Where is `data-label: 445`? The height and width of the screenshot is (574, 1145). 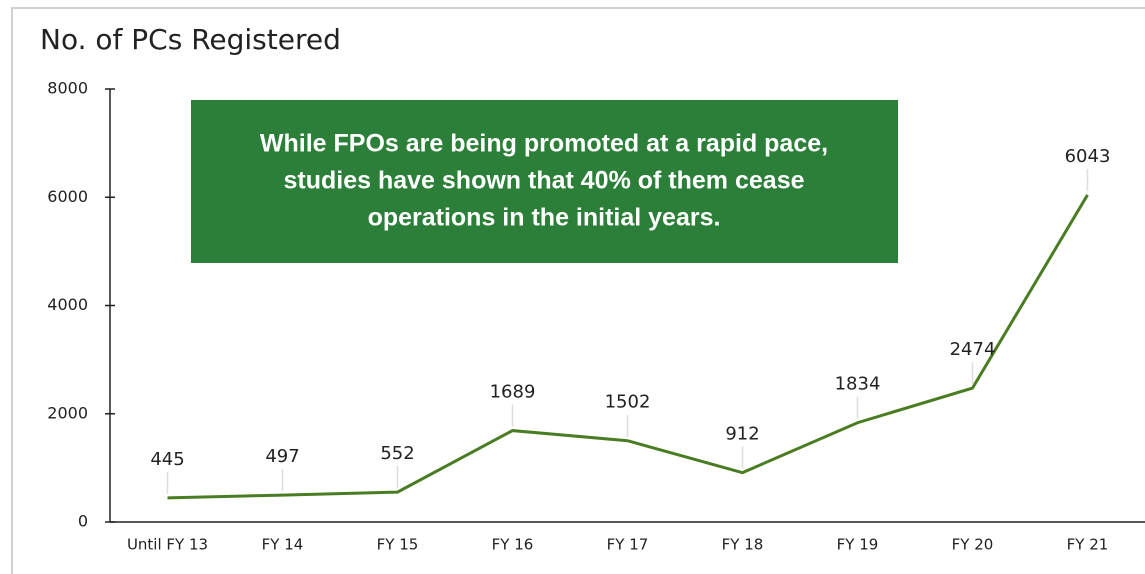
data-label: 445 is located at coordinates (167, 459).